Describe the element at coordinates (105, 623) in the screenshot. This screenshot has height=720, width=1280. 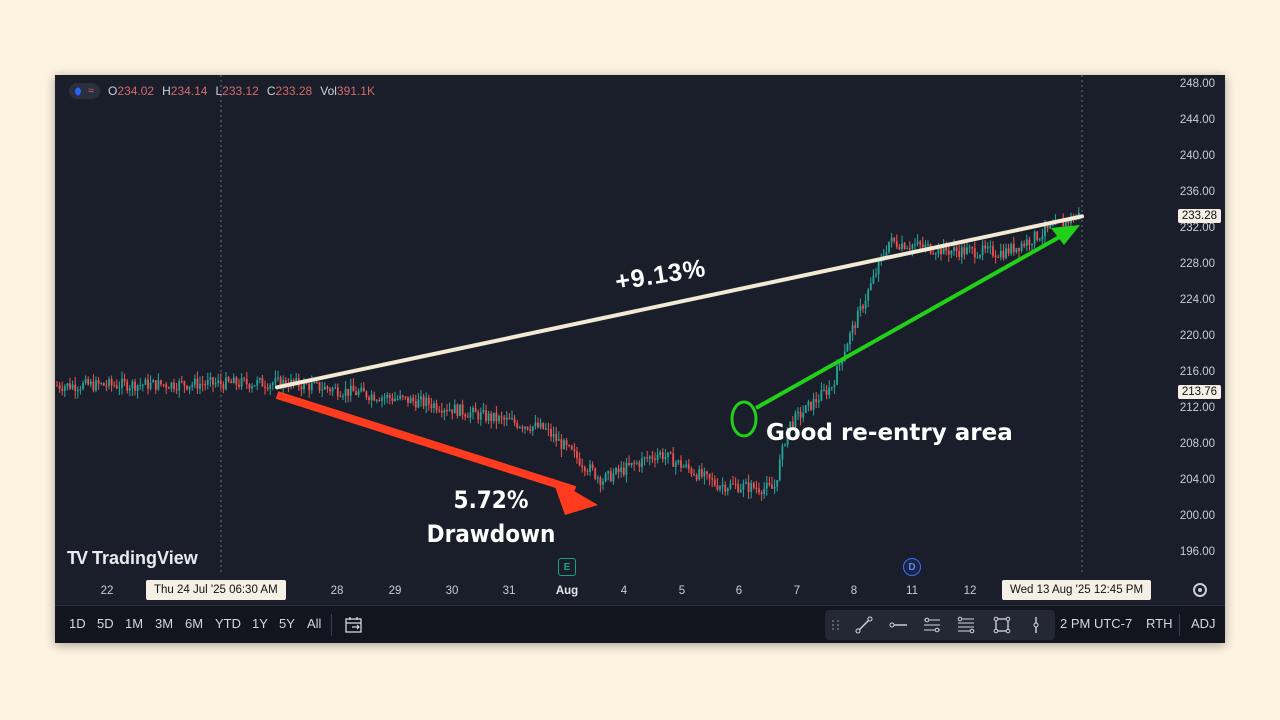
I see `timeframe-5d: 5D` at that location.